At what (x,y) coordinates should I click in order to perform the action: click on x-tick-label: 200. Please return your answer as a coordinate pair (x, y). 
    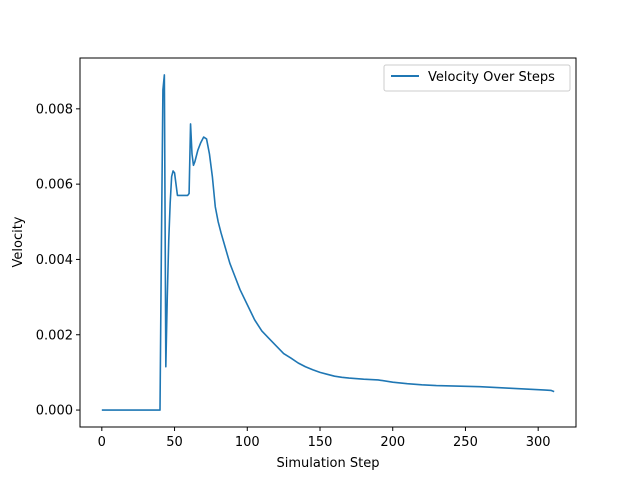
    Looking at the image, I should click on (392, 442).